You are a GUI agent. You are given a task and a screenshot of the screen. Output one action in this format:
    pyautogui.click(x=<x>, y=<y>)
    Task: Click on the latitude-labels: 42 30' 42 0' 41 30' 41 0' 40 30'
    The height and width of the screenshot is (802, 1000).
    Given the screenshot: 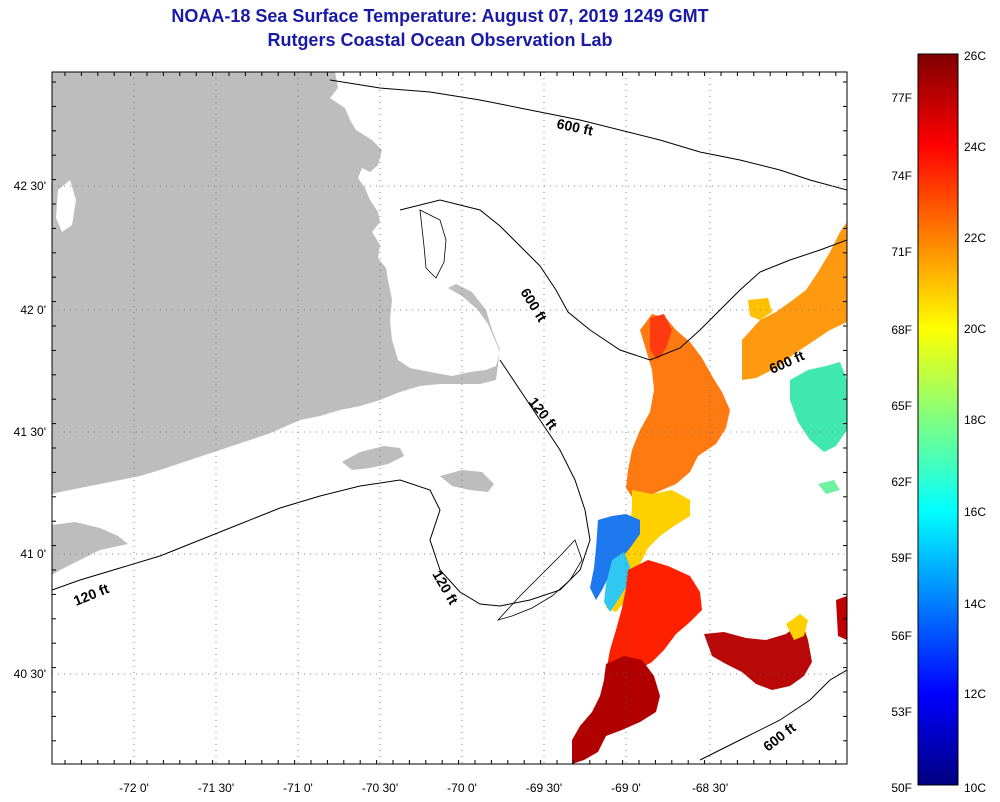 What is the action you would take?
    pyautogui.click(x=30, y=430)
    